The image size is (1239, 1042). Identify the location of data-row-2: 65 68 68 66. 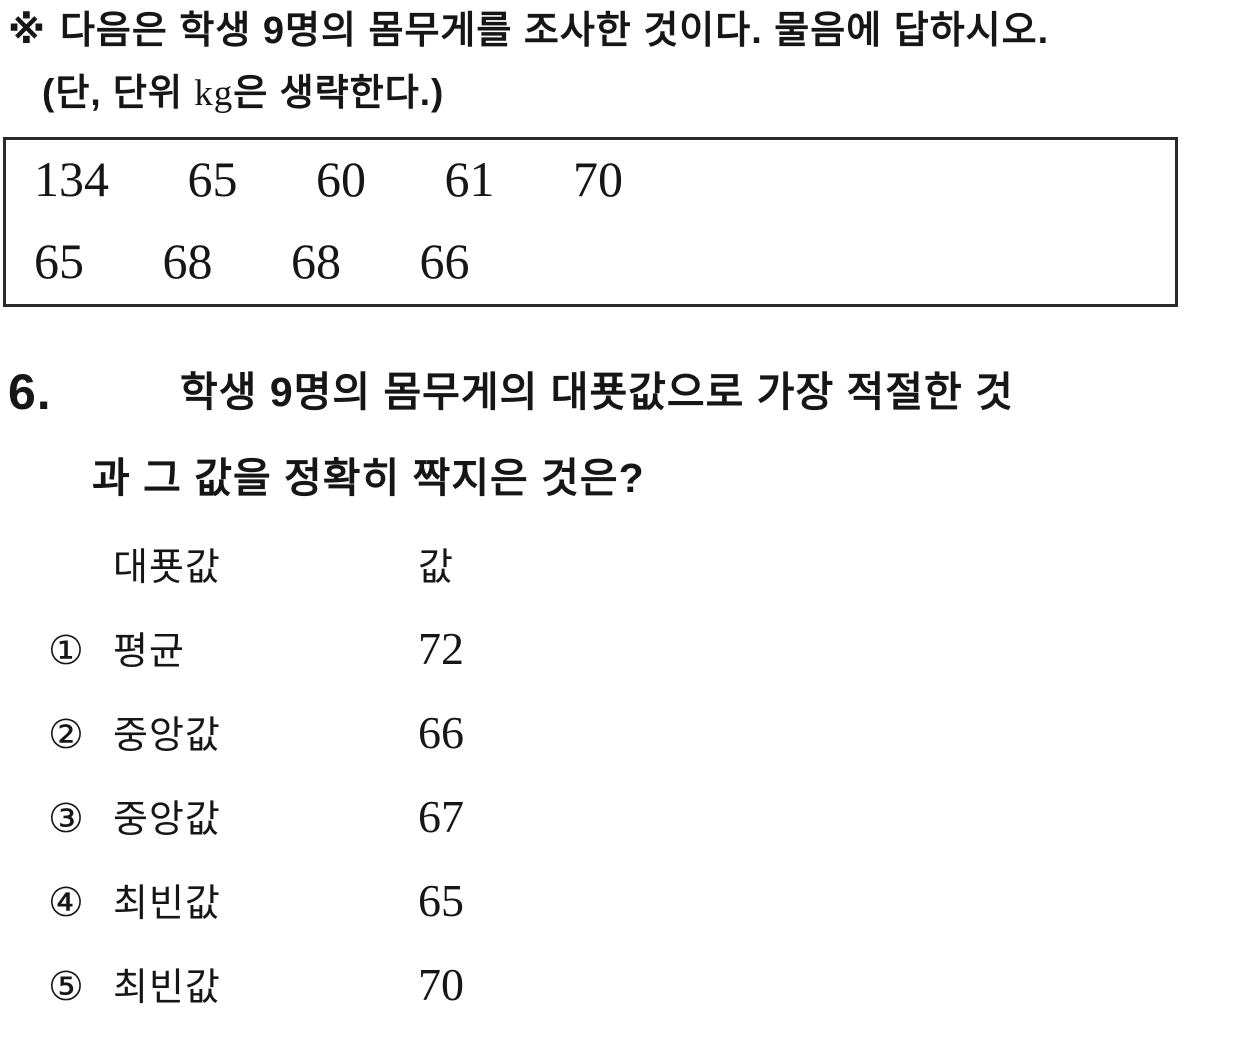
(604, 261).